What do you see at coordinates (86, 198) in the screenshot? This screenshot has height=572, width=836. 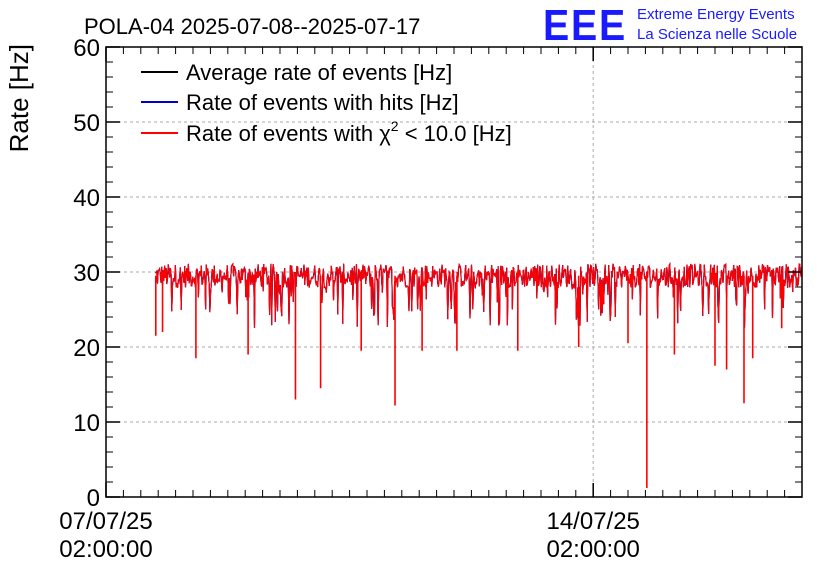 I see `y-tick-label: 40` at bounding box center [86, 198].